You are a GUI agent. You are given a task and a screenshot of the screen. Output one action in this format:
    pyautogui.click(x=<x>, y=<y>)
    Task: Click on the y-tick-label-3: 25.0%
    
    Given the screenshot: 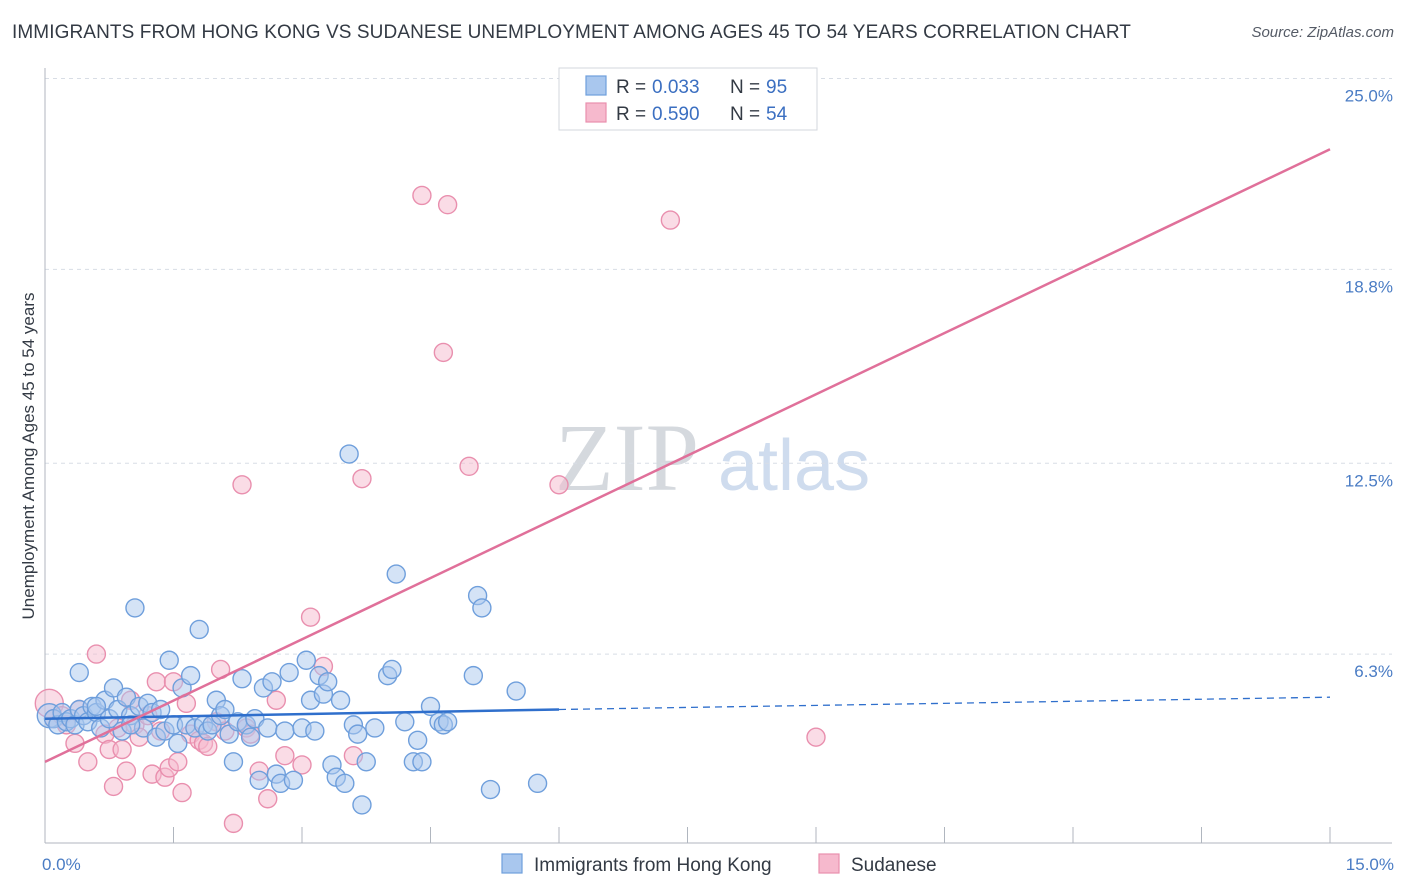 What is the action you would take?
    pyautogui.click(x=1369, y=96)
    